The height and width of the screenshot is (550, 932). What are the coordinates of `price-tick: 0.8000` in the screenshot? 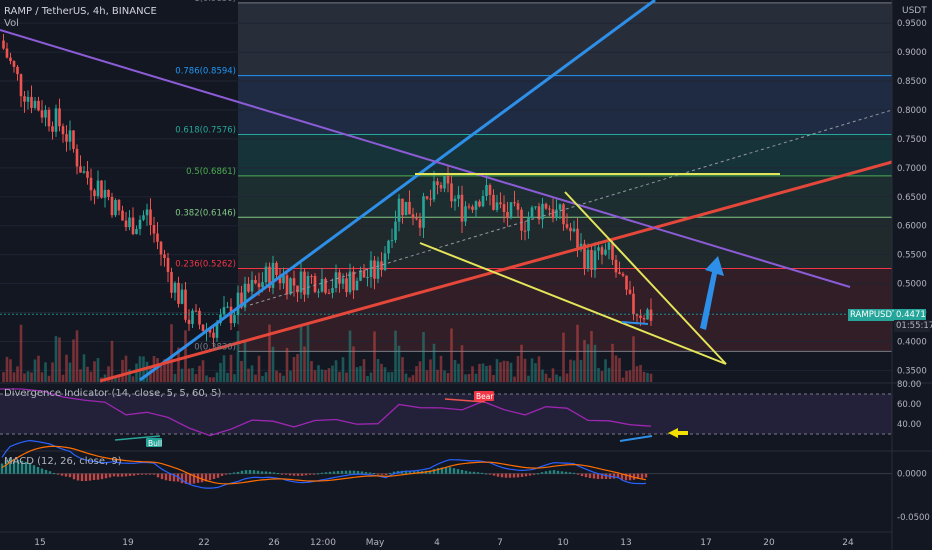 It's located at (912, 111).